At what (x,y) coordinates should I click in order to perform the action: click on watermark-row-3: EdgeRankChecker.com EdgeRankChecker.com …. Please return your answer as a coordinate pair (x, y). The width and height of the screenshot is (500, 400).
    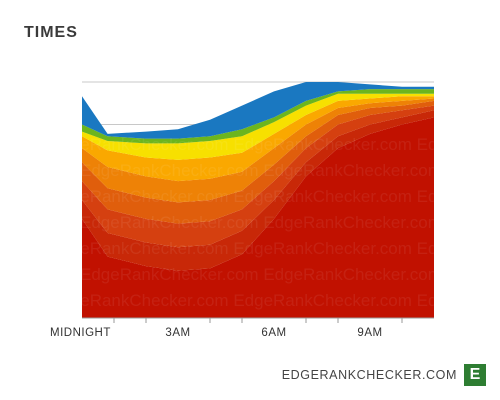
    Looking at the image, I should click on (290, 222).